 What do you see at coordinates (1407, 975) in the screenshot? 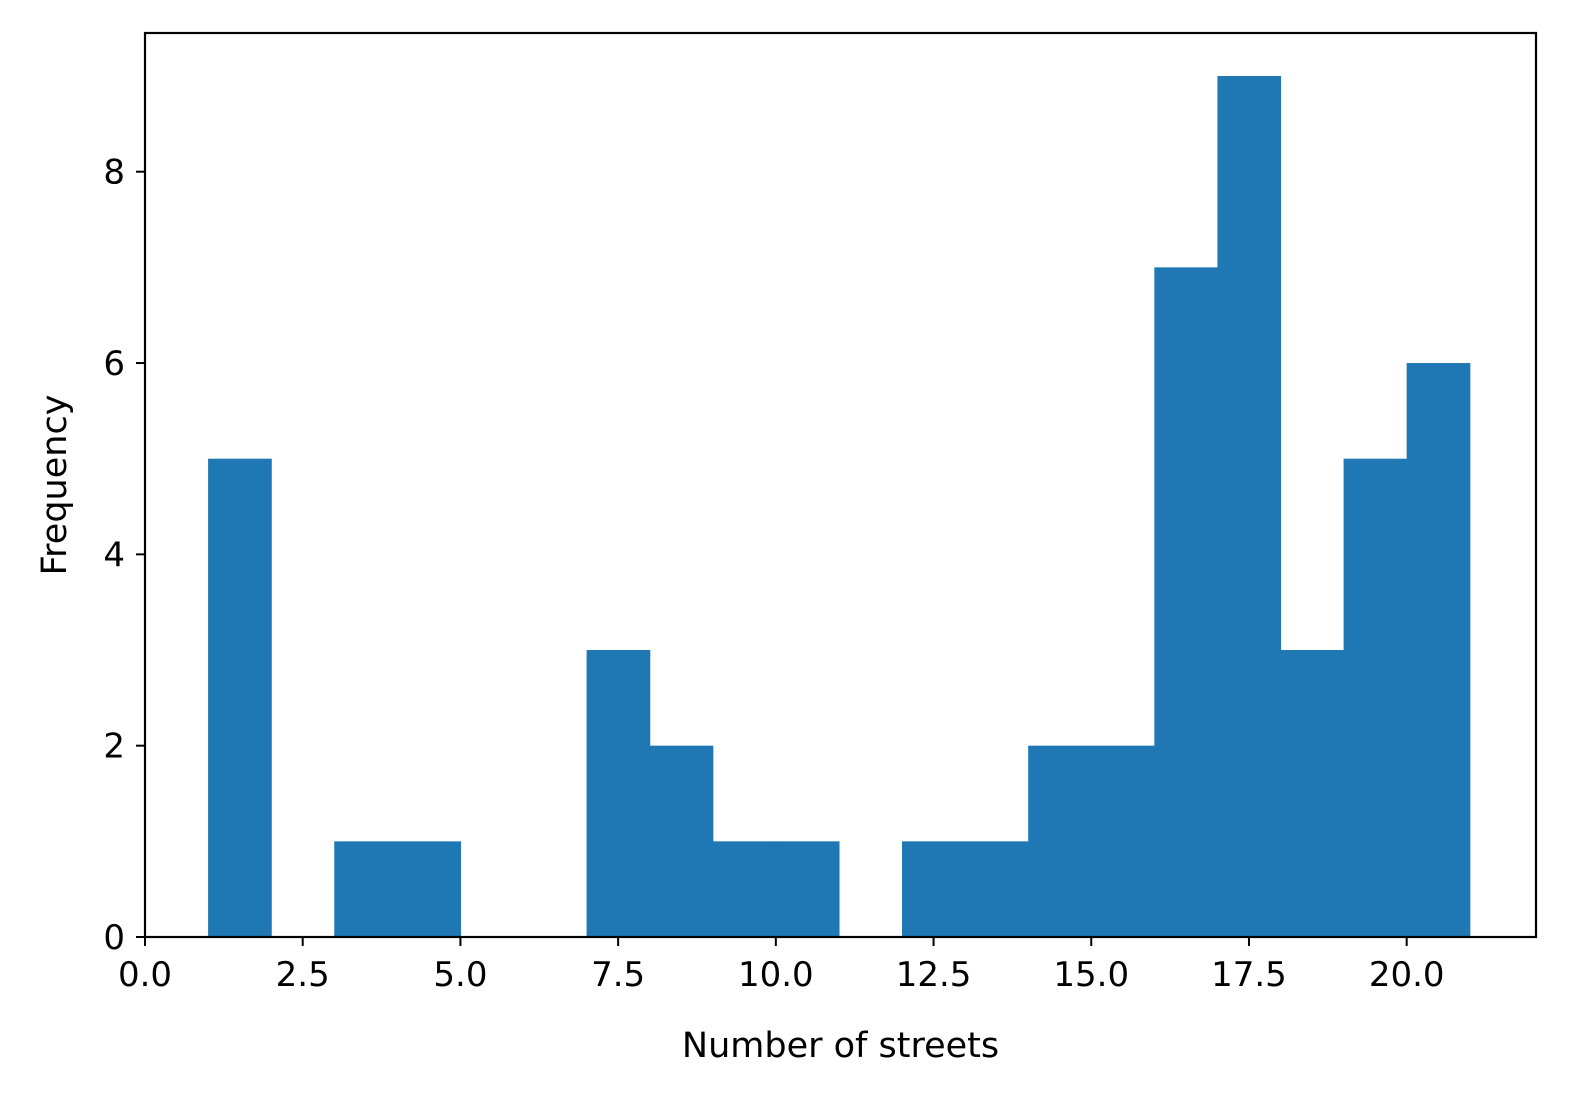
I see `x-tick-label: 20.0` at bounding box center [1407, 975].